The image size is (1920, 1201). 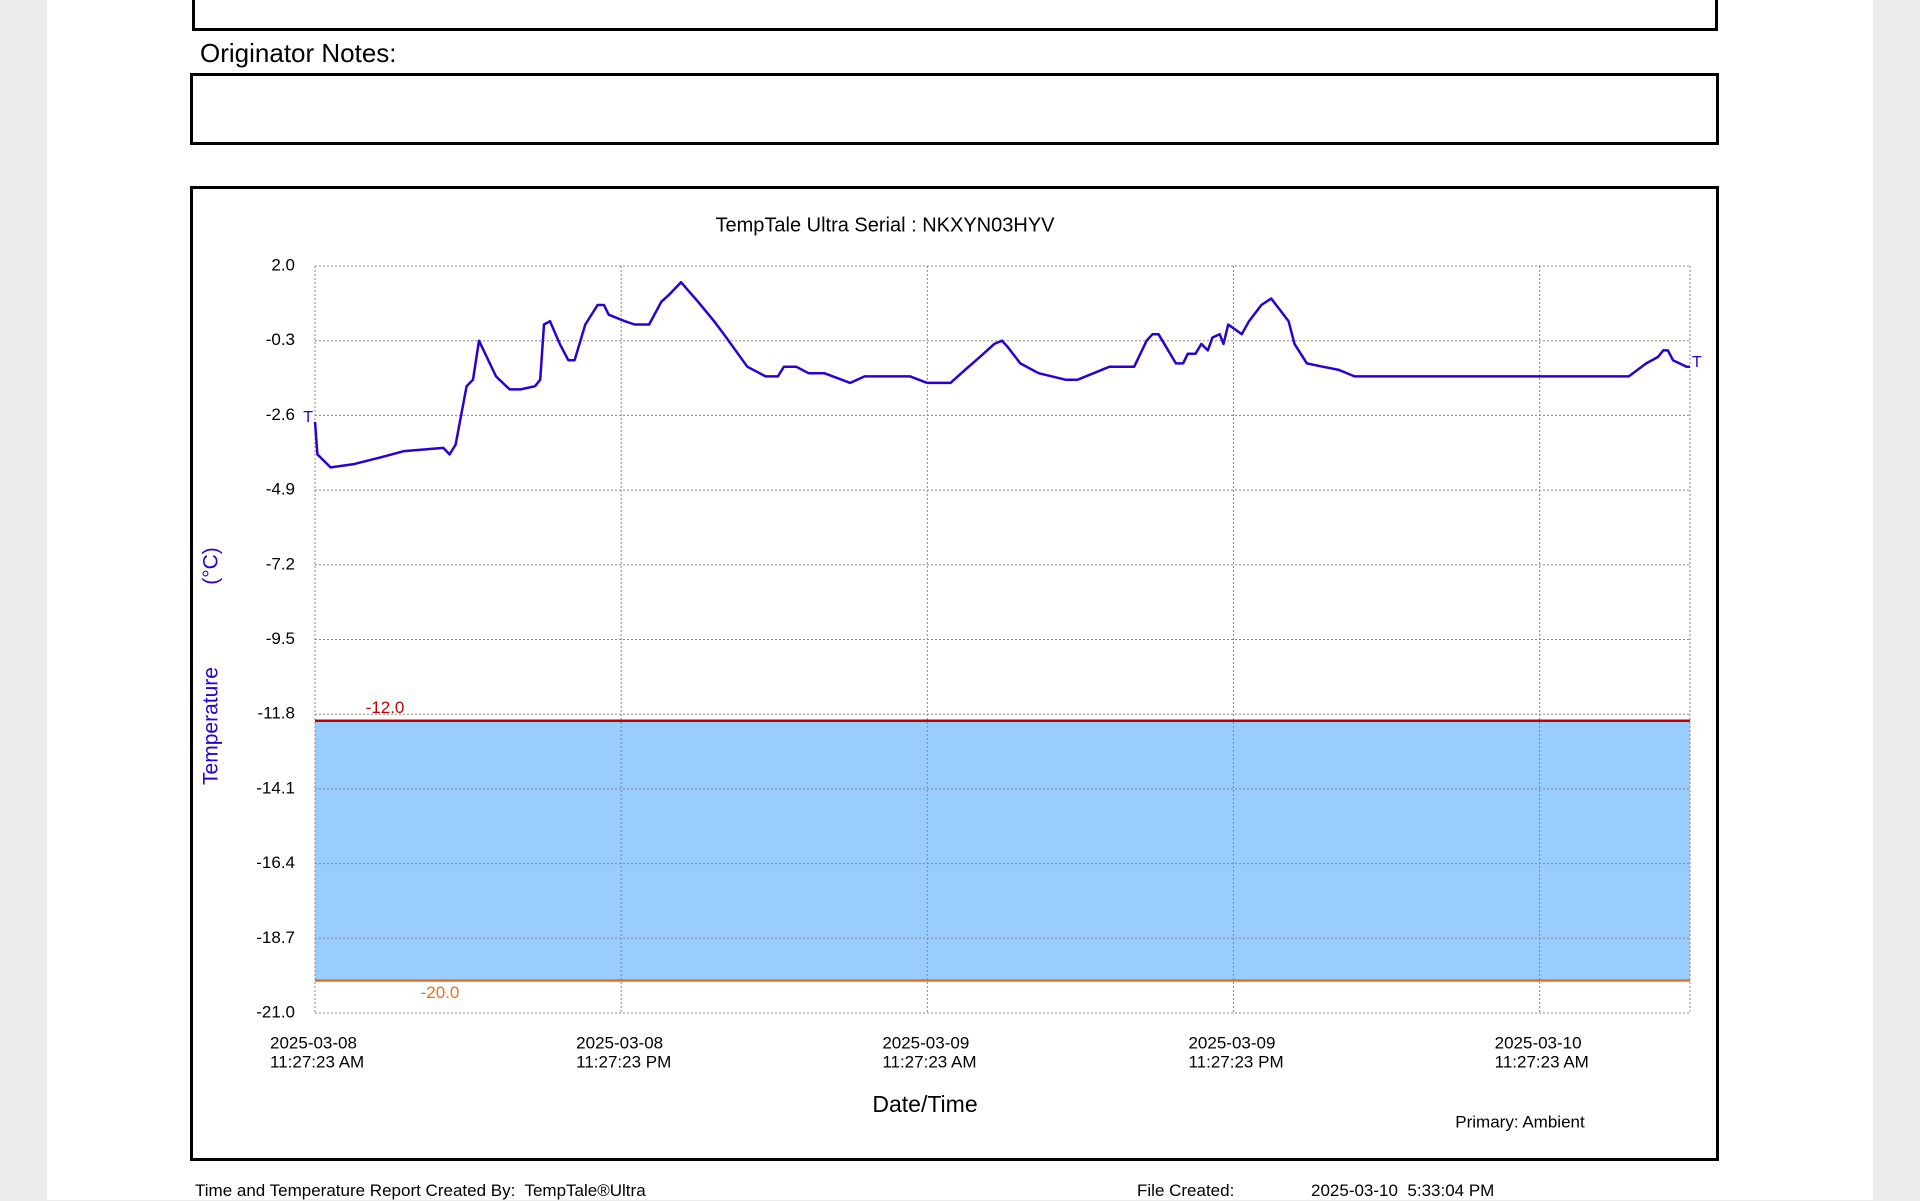 What do you see at coordinates (1520, 1121) in the screenshot?
I see `note: Primary: Ambient` at bounding box center [1520, 1121].